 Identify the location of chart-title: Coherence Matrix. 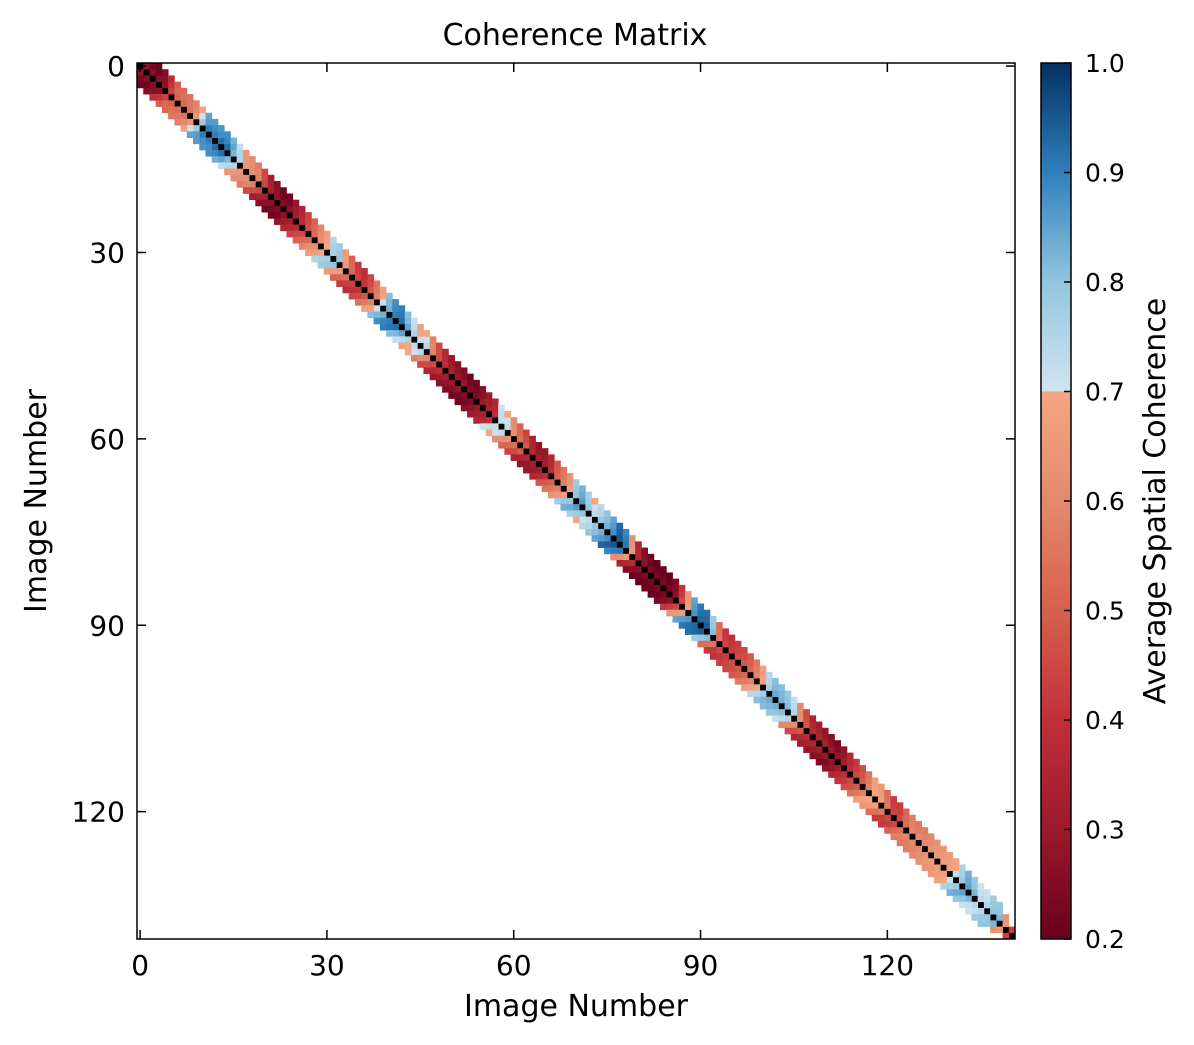
(575, 35).